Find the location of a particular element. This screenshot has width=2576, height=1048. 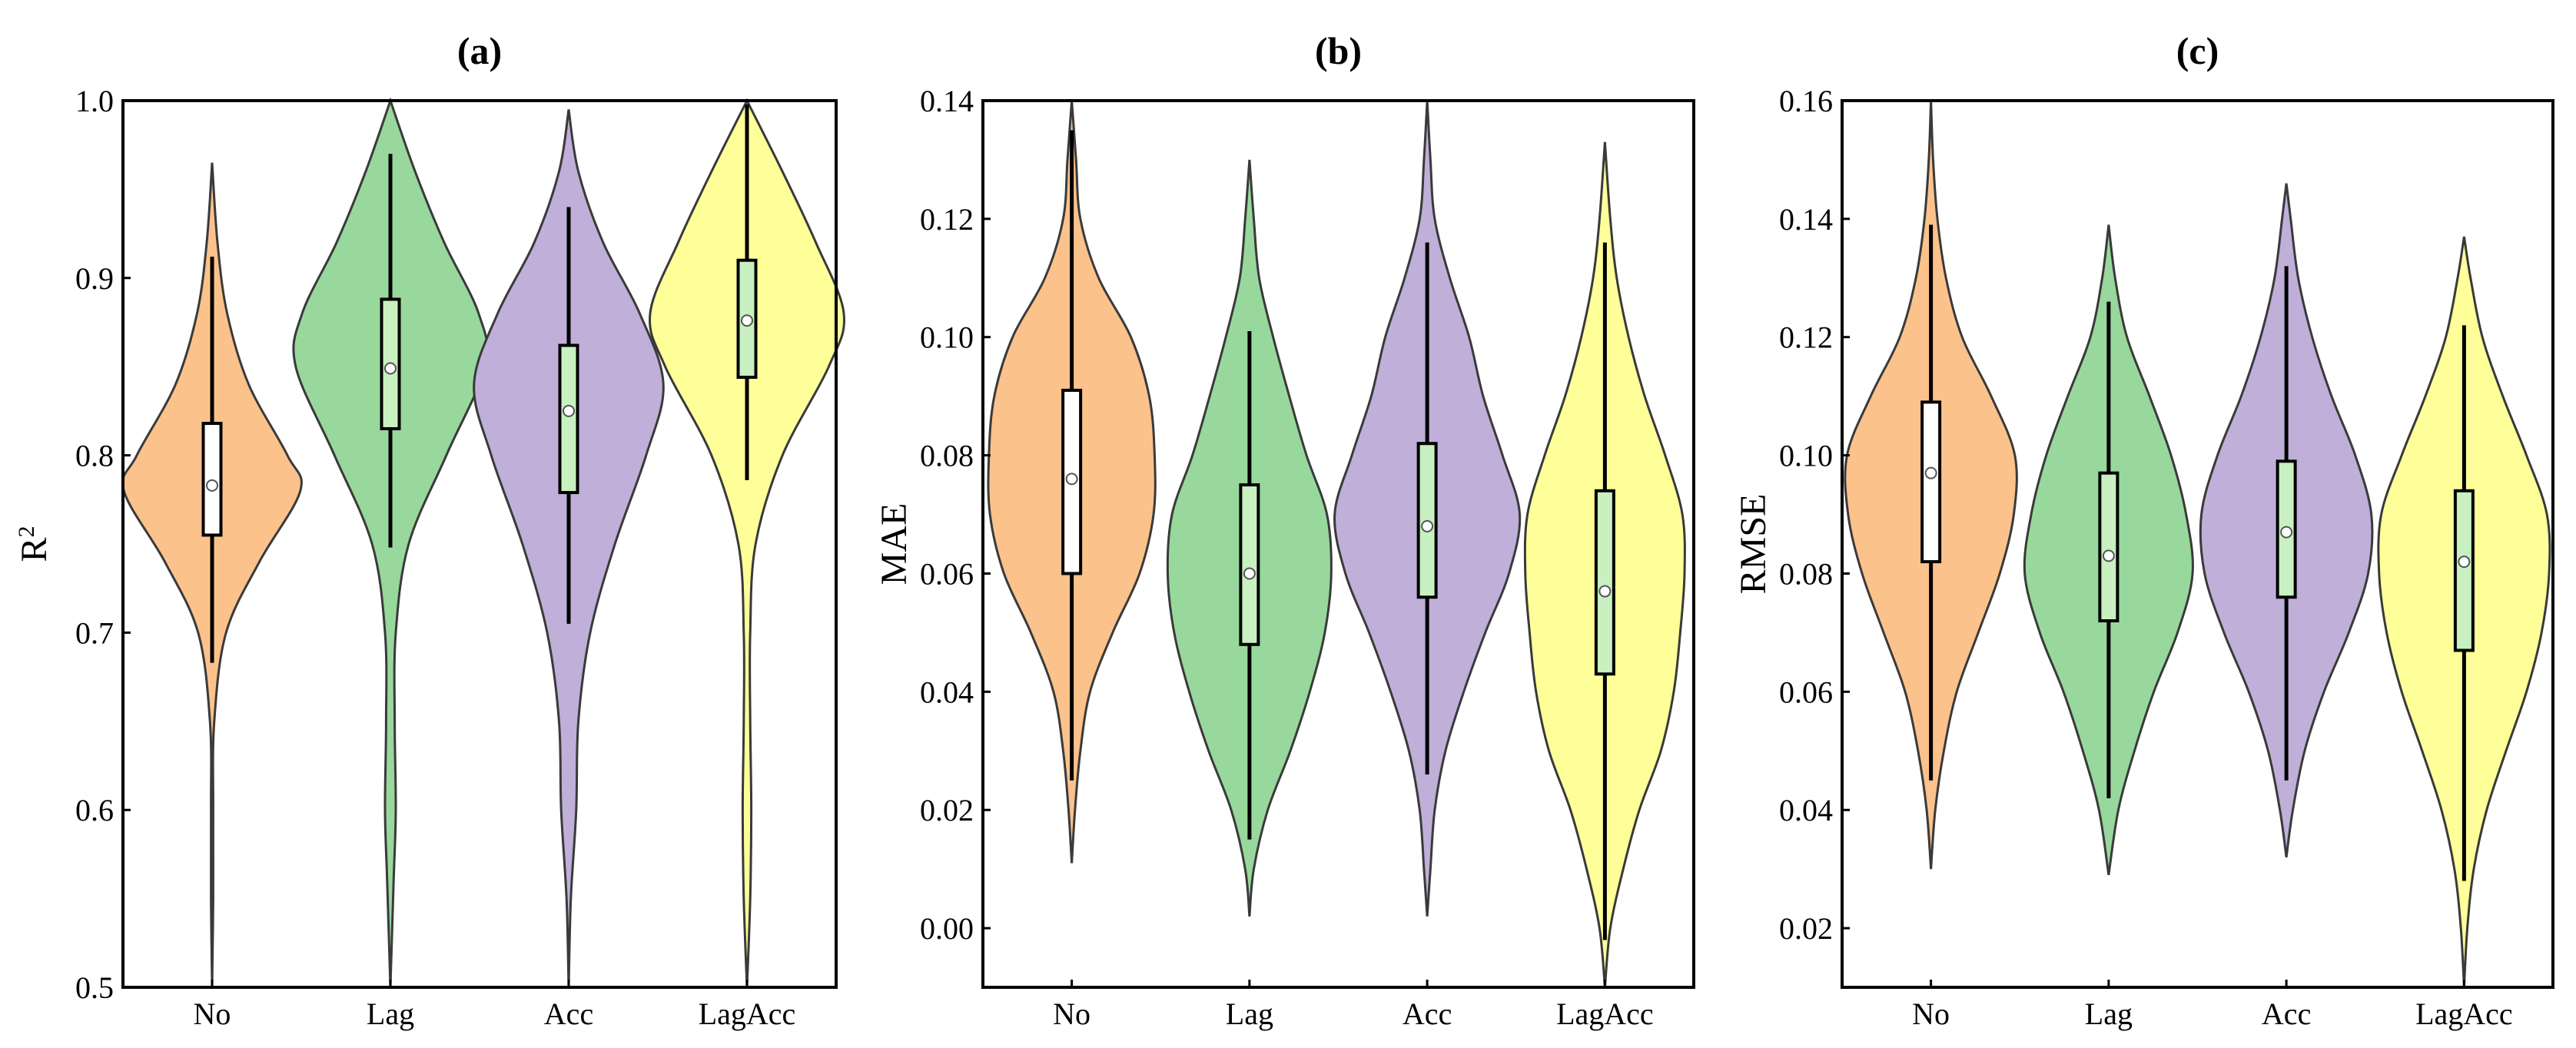

y-tick-label: 0.5 is located at coordinates (94, 987).